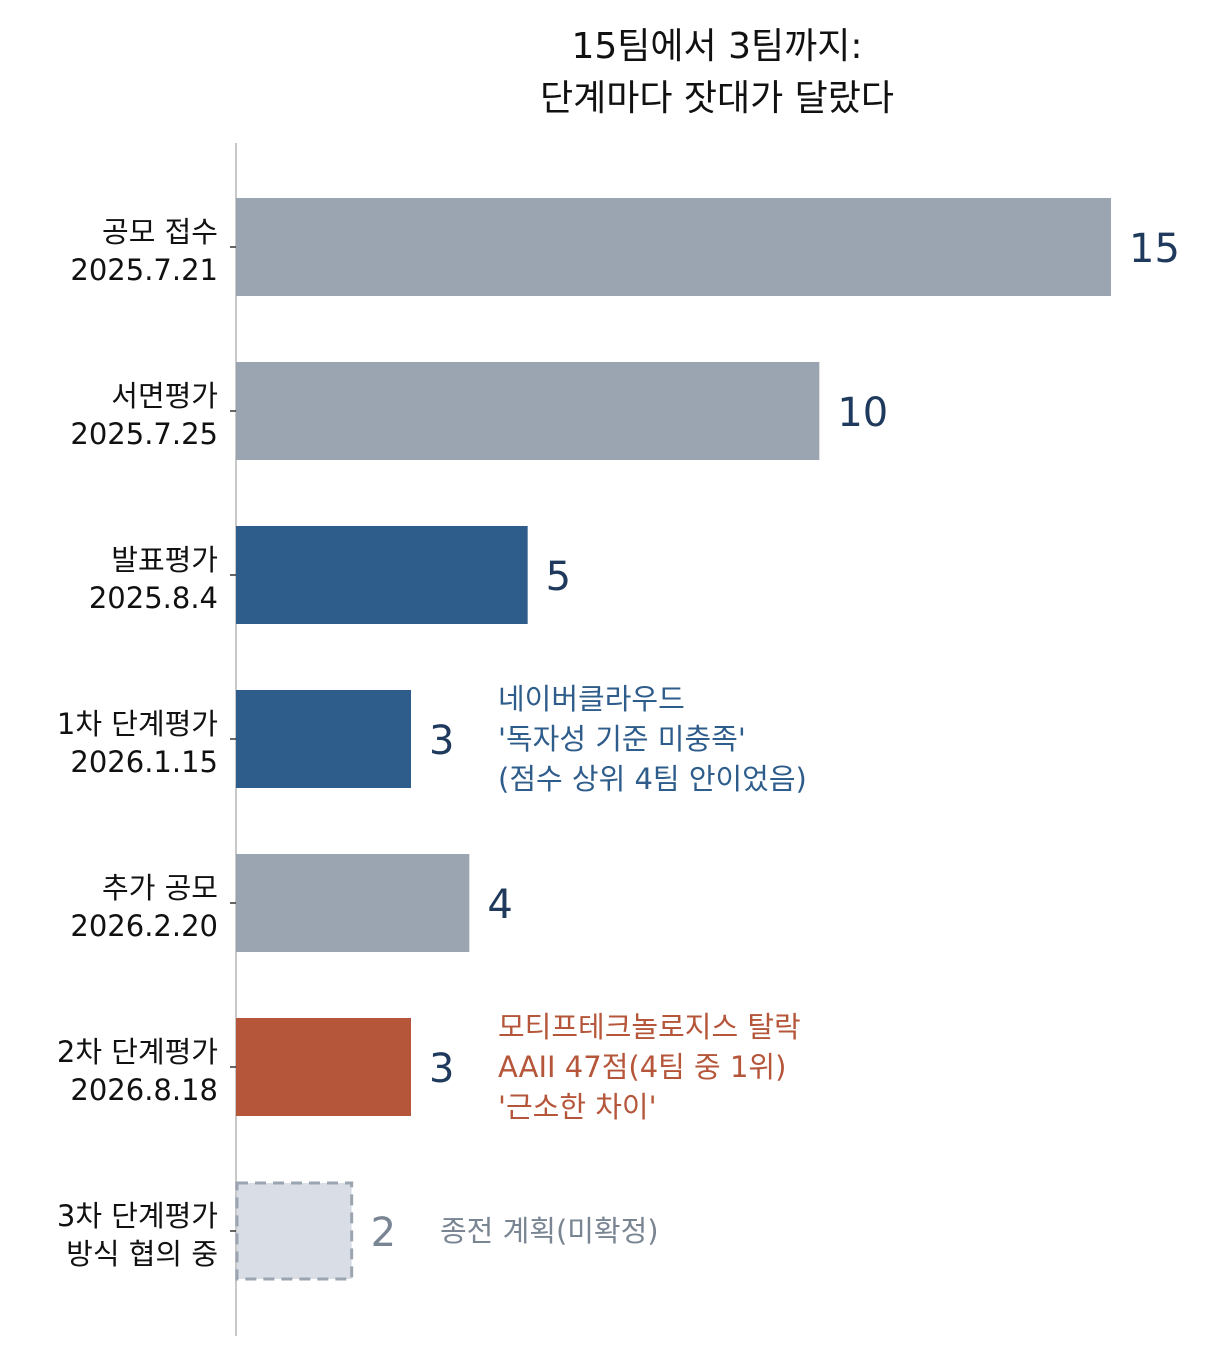  Describe the element at coordinates (642, 1067) in the screenshot. I see `annotation-text: AAII 47점(4팀 중 1위)` at that location.